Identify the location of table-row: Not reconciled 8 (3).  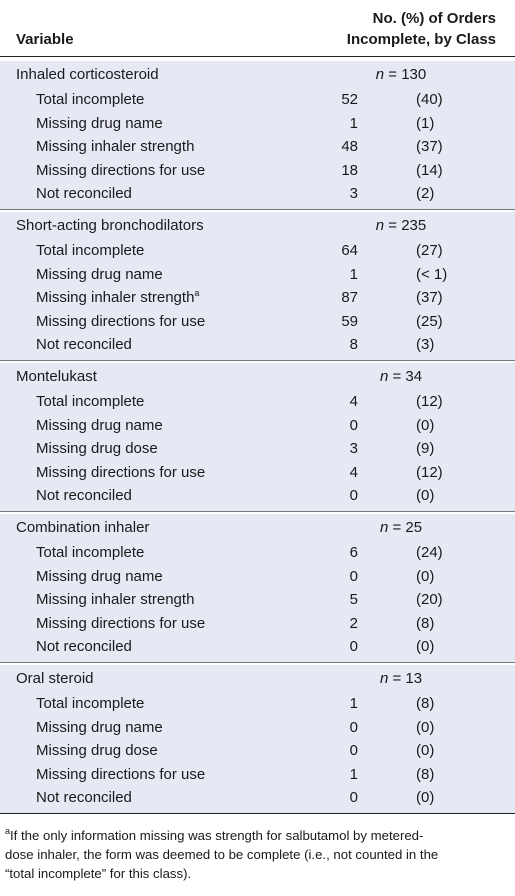
(257, 345).